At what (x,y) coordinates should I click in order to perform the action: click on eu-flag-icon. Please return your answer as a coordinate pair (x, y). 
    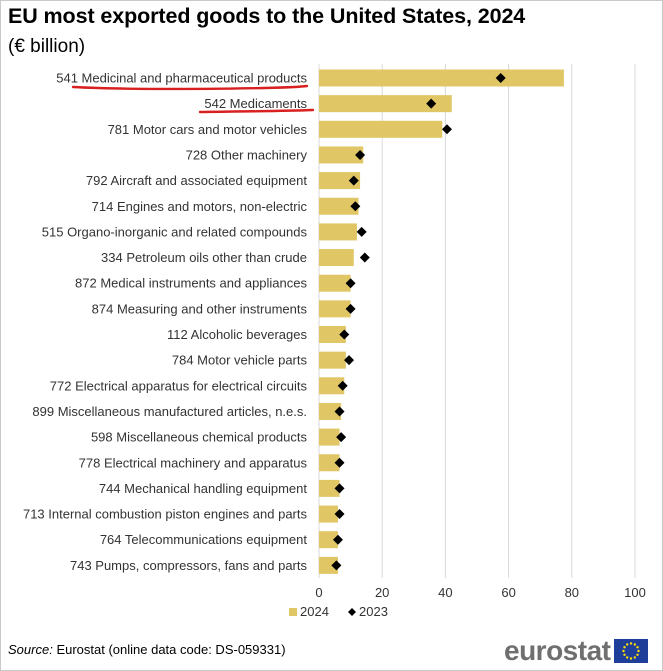
    Looking at the image, I should click on (631, 651).